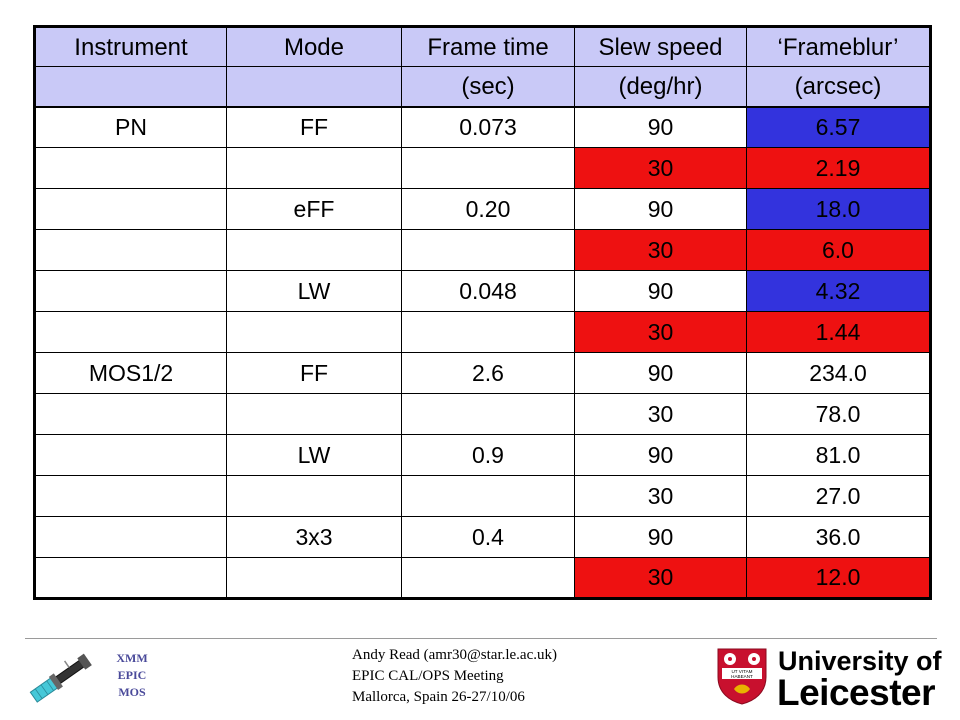 This screenshot has height=720, width=960. I want to click on footer-location-line: Mallorca, Spain 26-27/10/06, so click(438, 697).